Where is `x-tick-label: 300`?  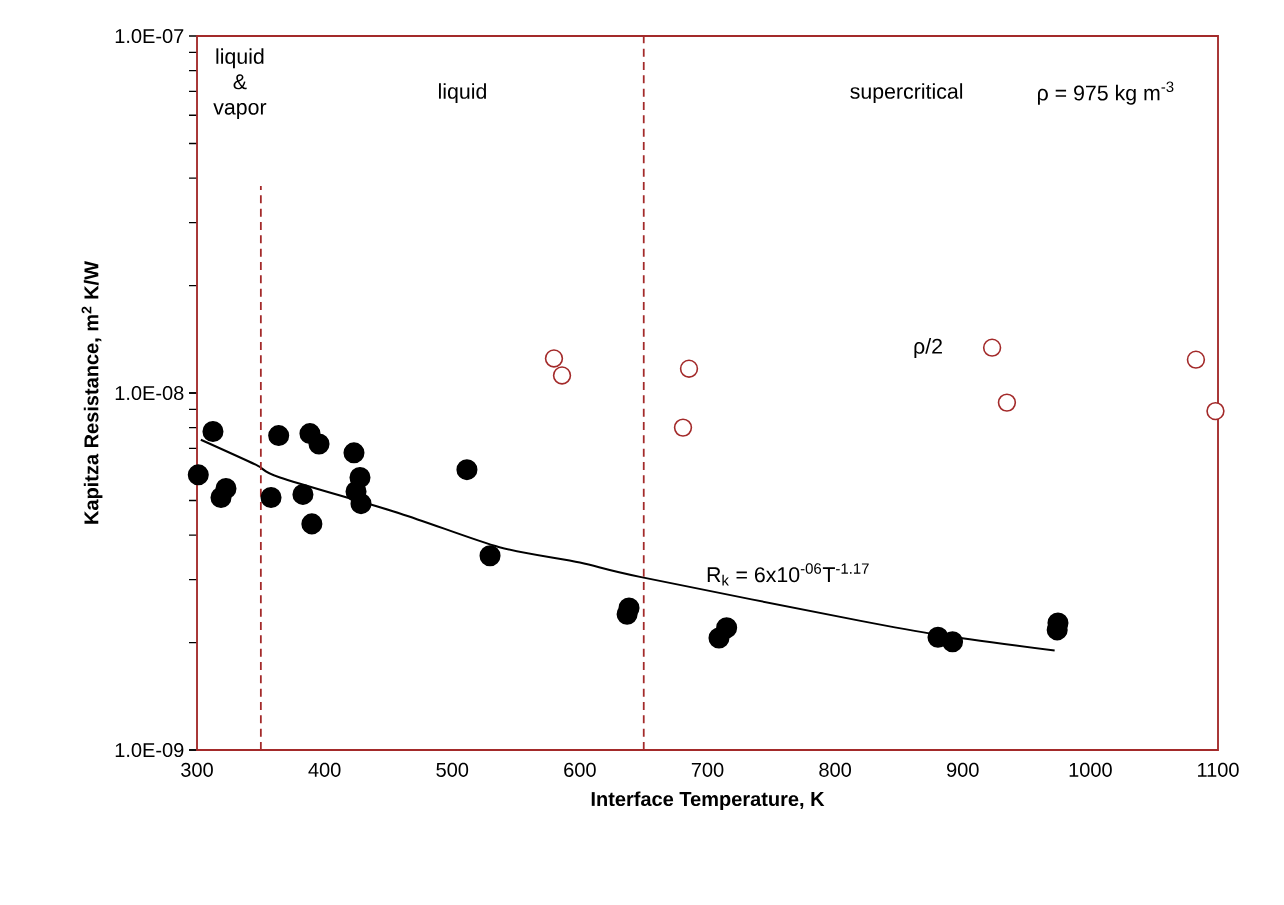 x-tick-label: 300 is located at coordinates (197, 769).